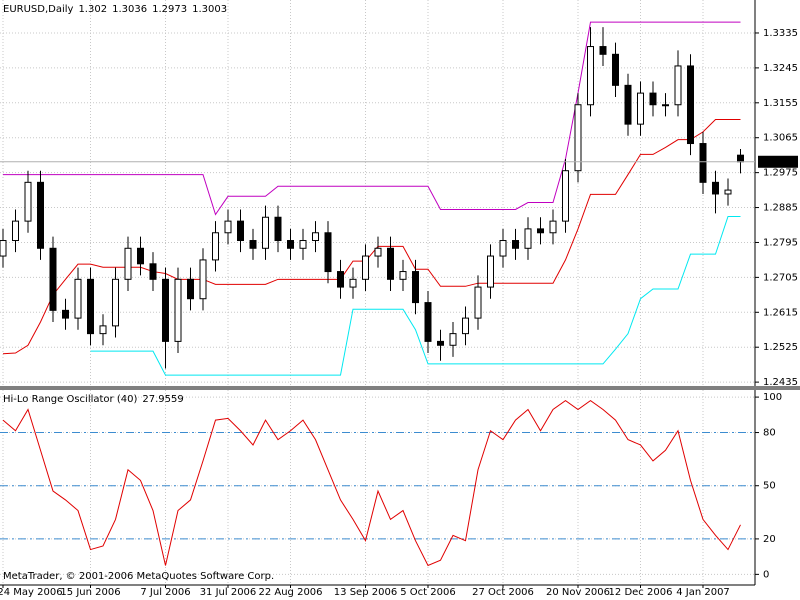  Describe the element at coordinates (31, 592) in the screenshot. I see `x-tick-label: 24 May 2006` at that location.